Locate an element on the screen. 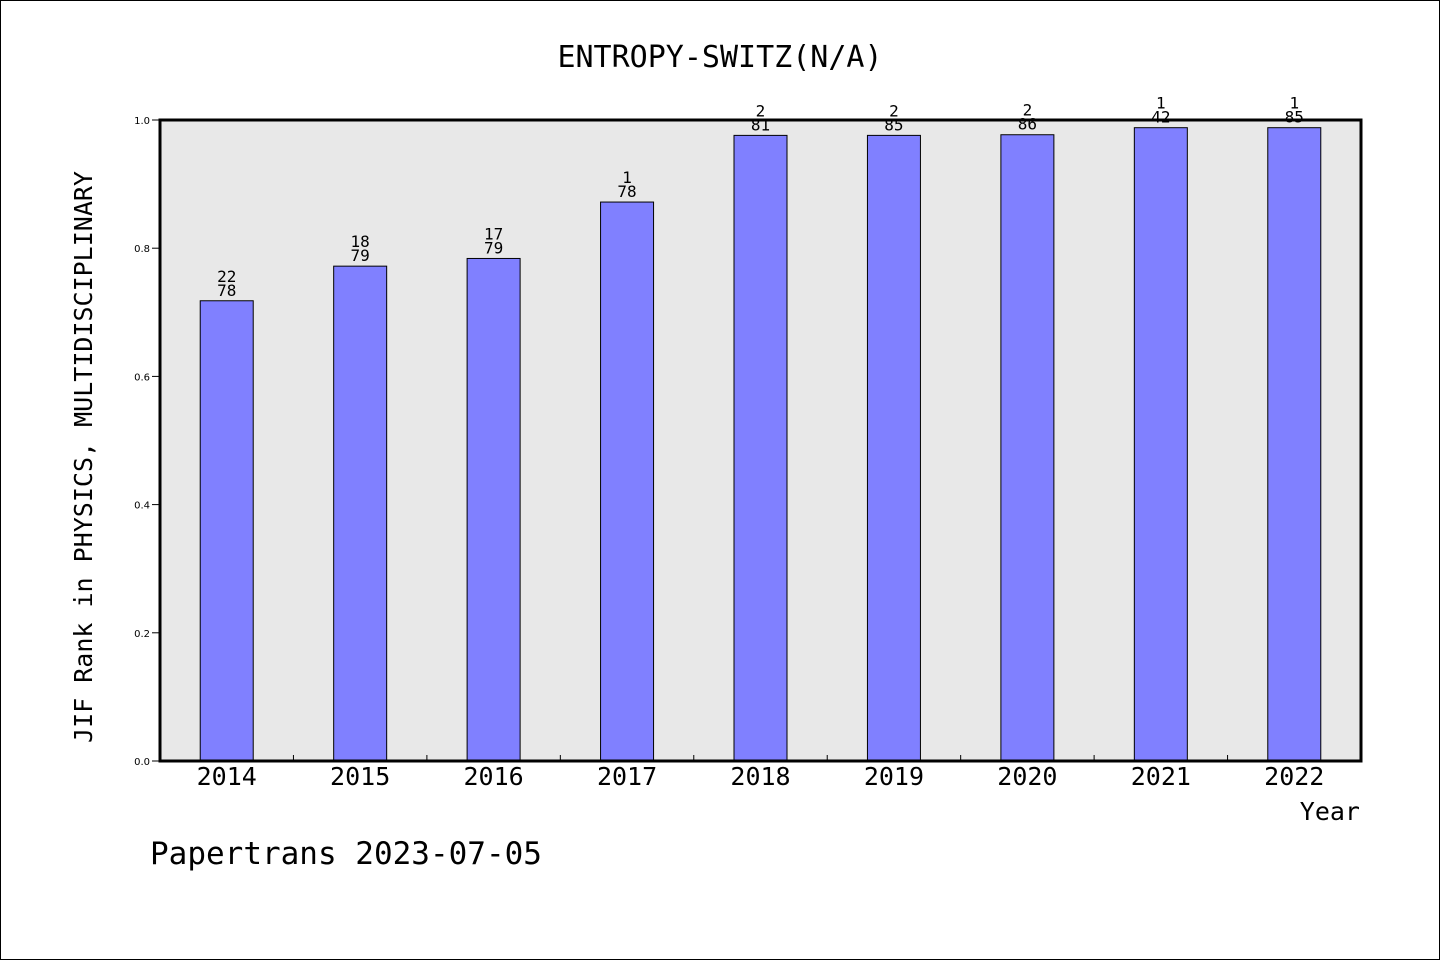 The image size is (1440, 960). bar-label-rank-2015: 18 is located at coordinates (360, 241).